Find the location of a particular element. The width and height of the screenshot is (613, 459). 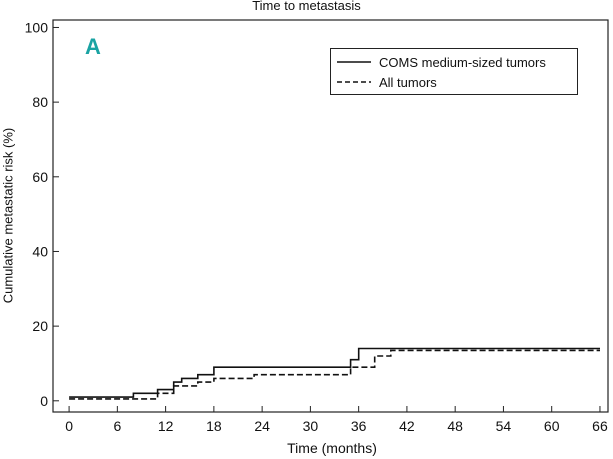

chart-title: Time to metastasis is located at coordinates (306, 6).